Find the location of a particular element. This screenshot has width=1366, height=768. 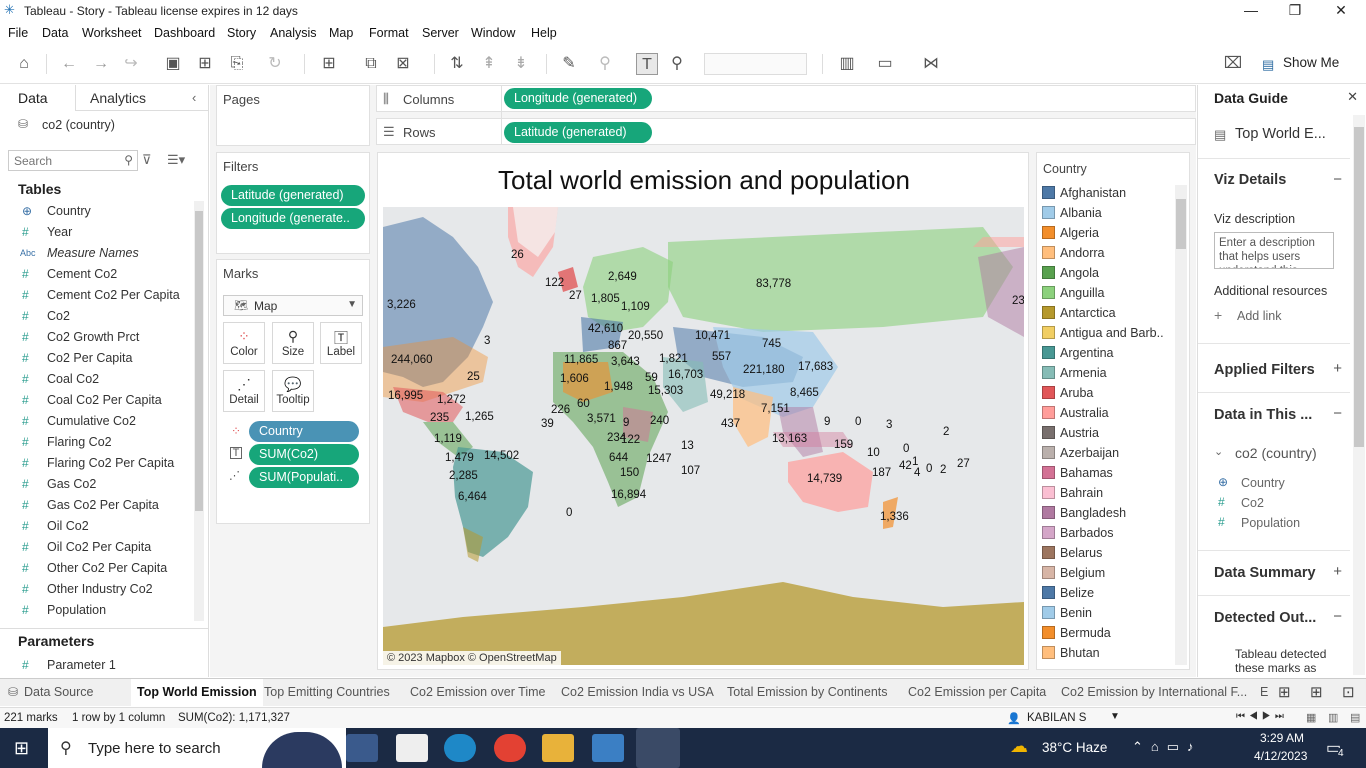

columns-pill: Longitude (generated) is located at coordinates (578, 98).